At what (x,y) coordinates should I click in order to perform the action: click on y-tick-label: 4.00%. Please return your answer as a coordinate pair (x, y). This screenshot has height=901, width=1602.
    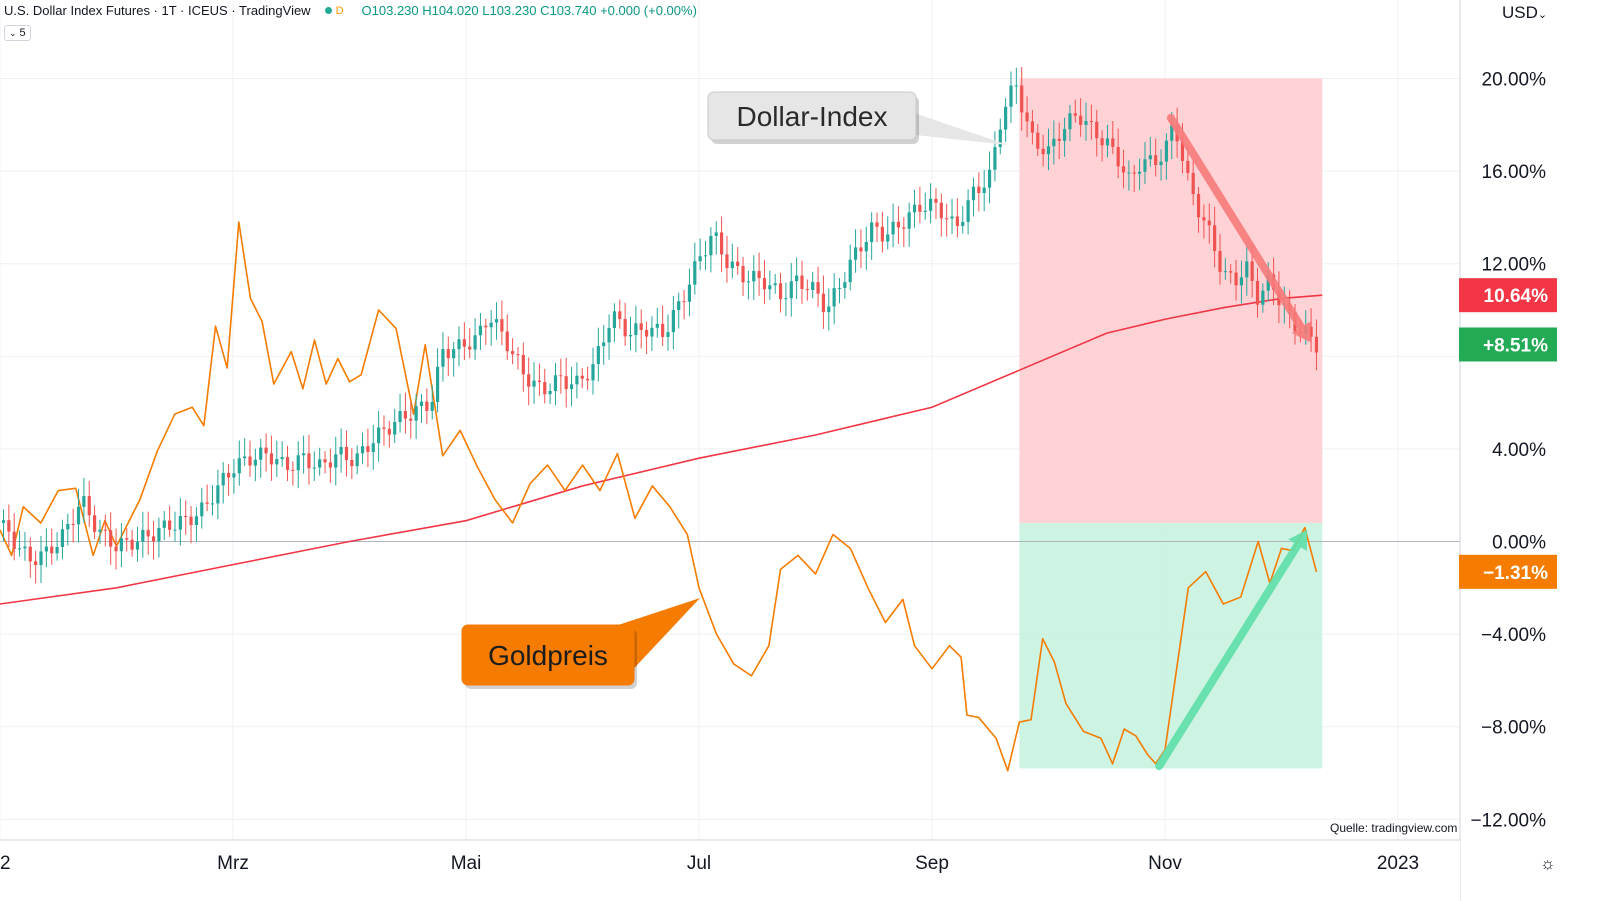
    Looking at the image, I should click on (1519, 450).